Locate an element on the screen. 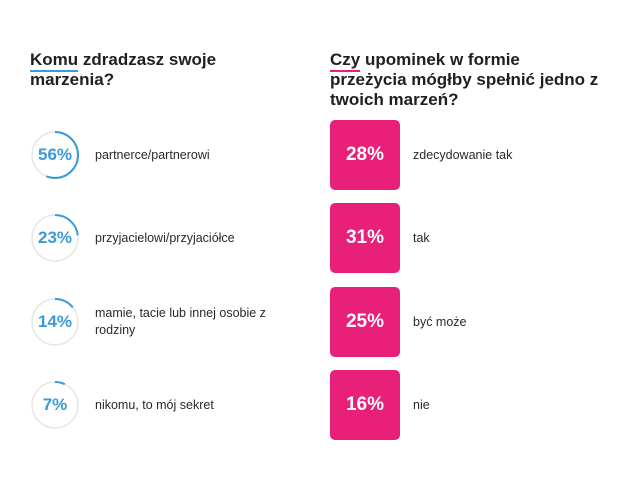 The height and width of the screenshot is (500, 630). left-row: 23% przyjacielowi/przyjaciółce is located at coordinates (157, 238).